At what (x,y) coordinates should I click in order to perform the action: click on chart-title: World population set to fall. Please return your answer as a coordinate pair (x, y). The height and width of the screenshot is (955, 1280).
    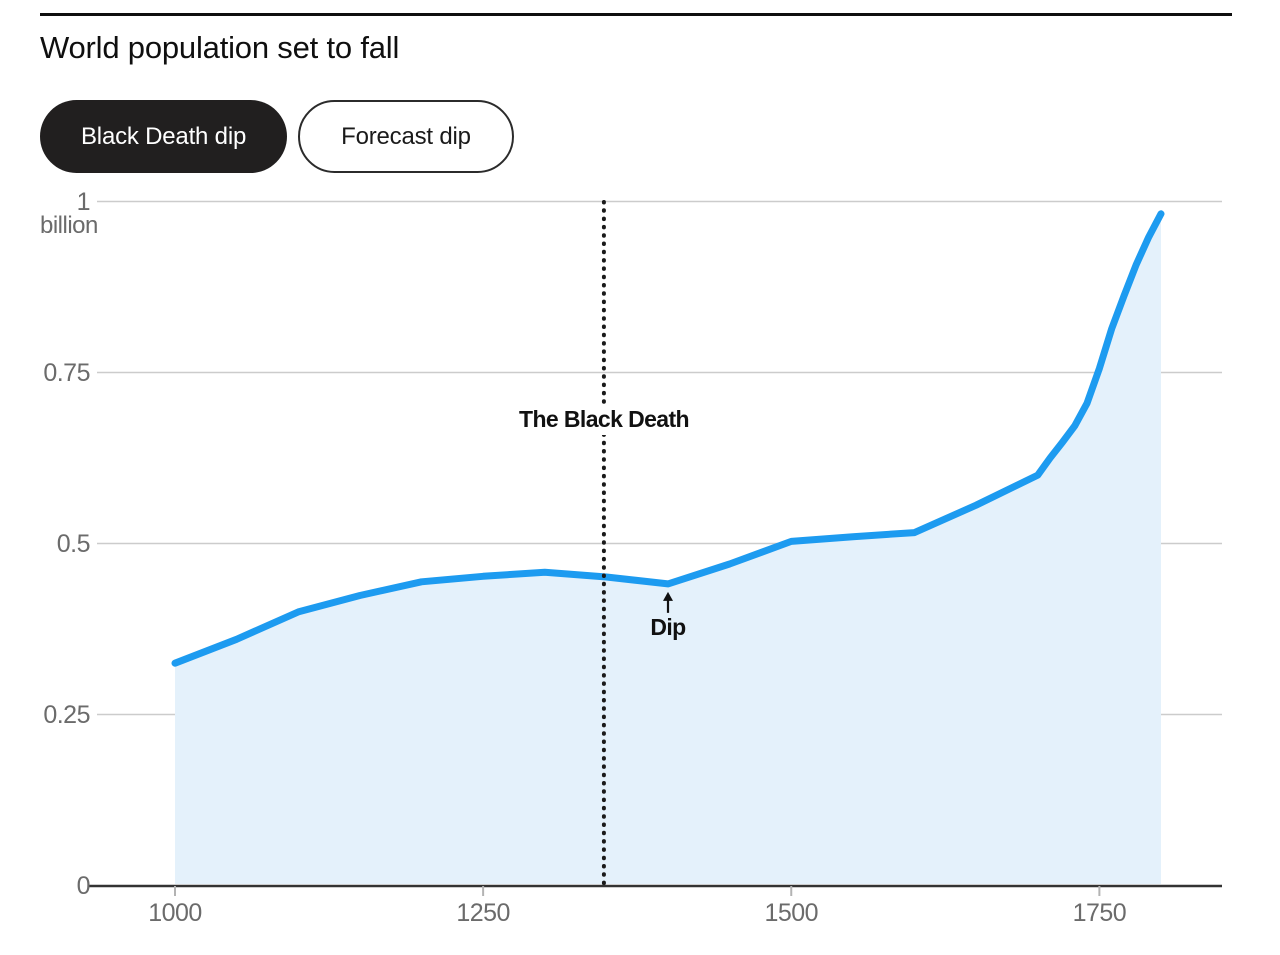
    Looking at the image, I should click on (220, 47).